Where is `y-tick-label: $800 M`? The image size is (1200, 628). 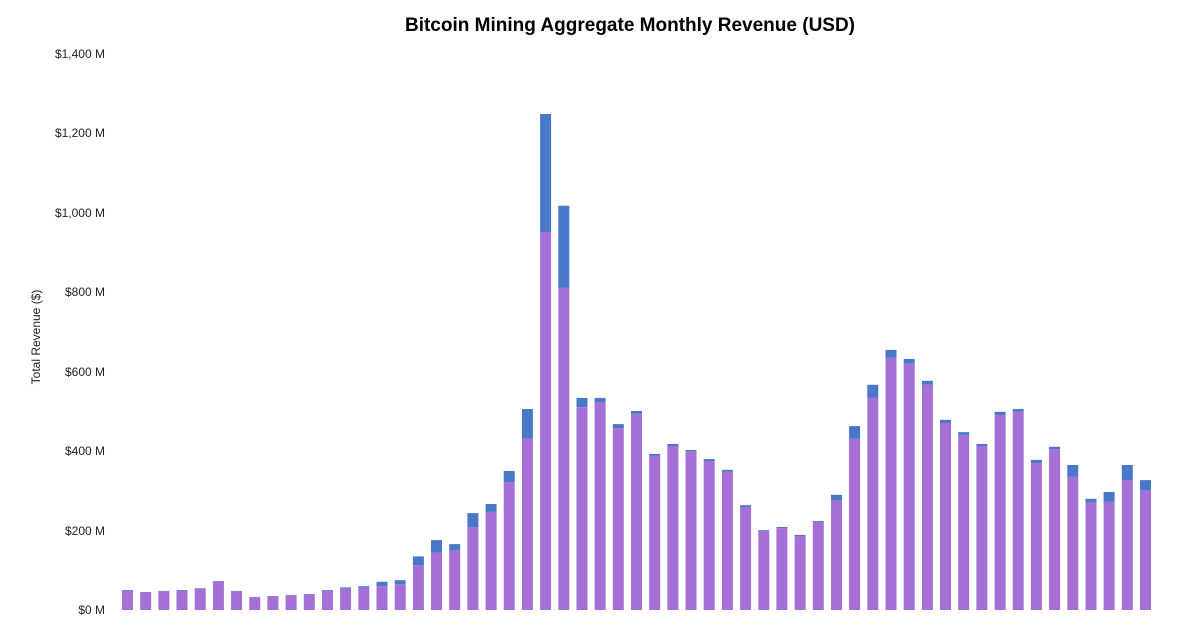 y-tick-label: $800 M is located at coordinates (84, 292).